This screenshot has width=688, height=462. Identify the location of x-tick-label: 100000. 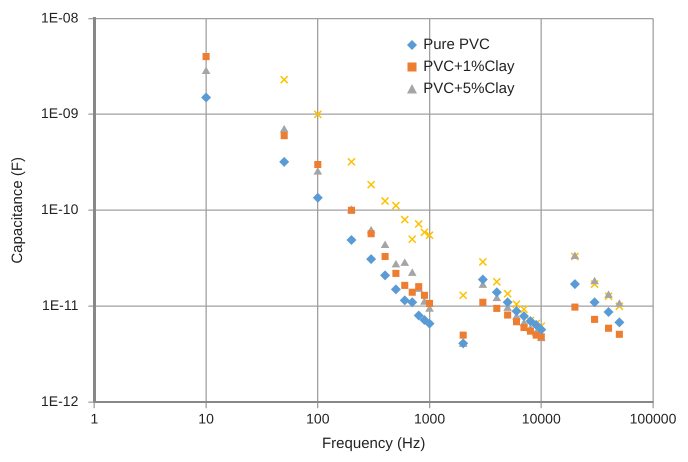
(653, 418).